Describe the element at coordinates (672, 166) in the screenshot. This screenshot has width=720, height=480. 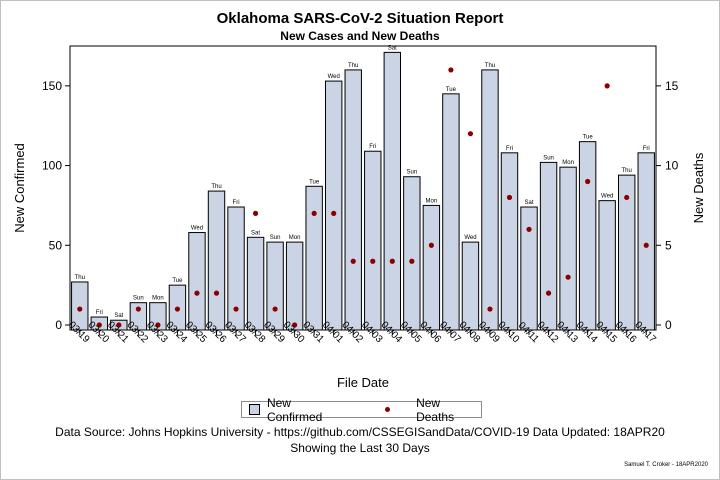
I see `y2-tick-label: 10` at that location.